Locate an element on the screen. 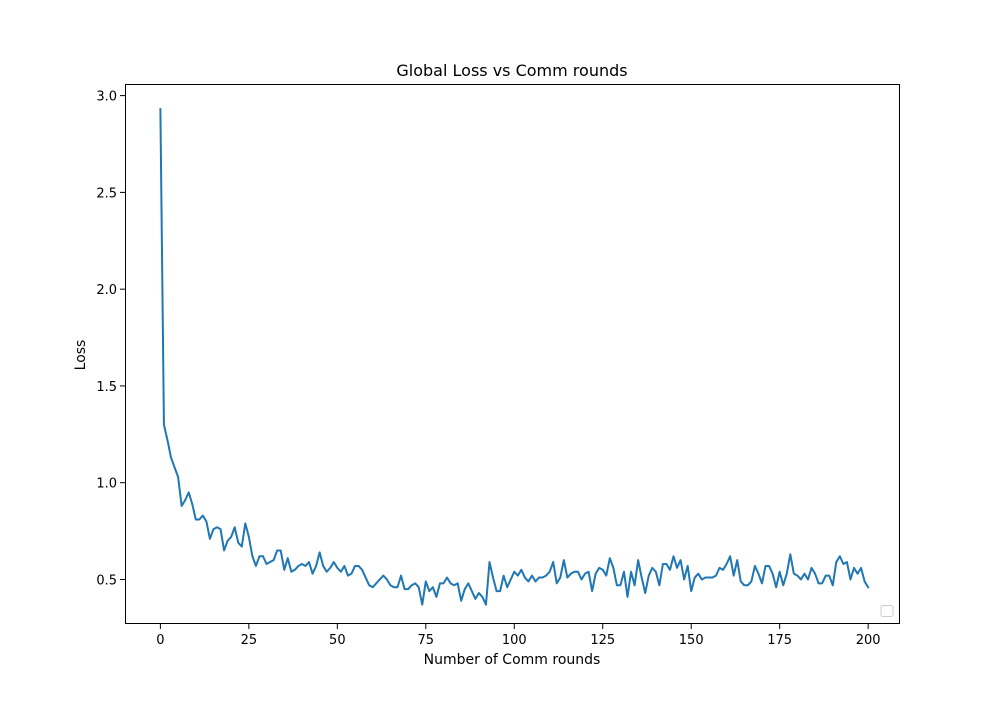  x-tick-label: 25 is located at coordinates (249, 640).